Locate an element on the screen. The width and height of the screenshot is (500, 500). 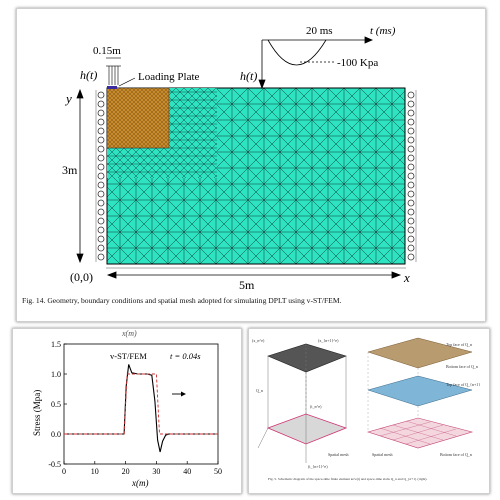
y-tick-label-4: 1.5 is located at coordinates (56, 344).